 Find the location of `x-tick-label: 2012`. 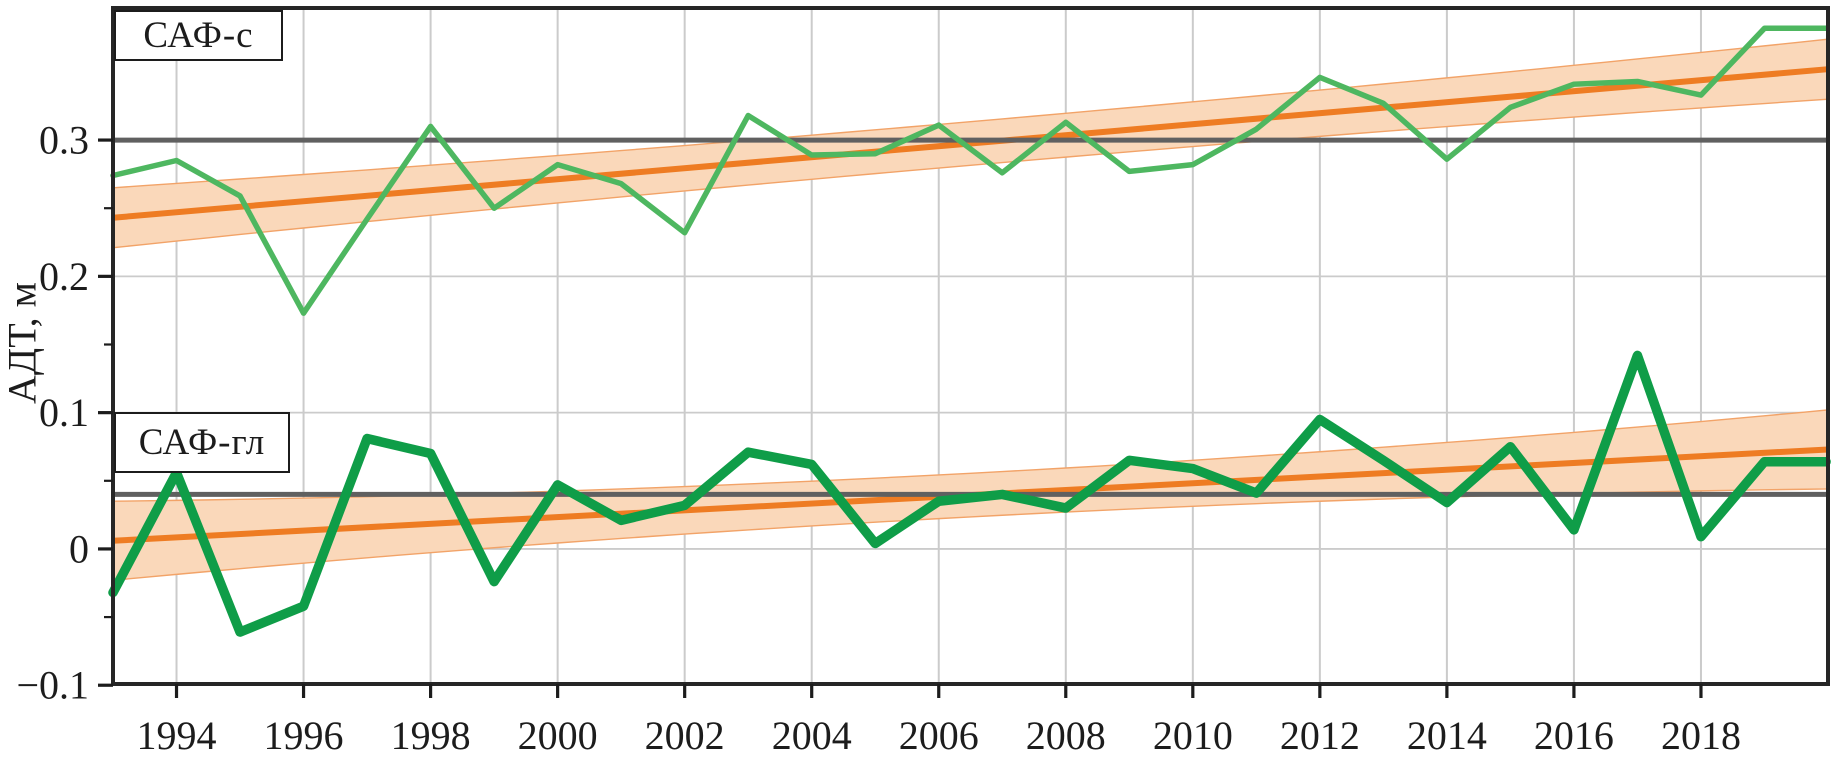

x-tick-label: 2012 is located at coordinates (1320, 735).